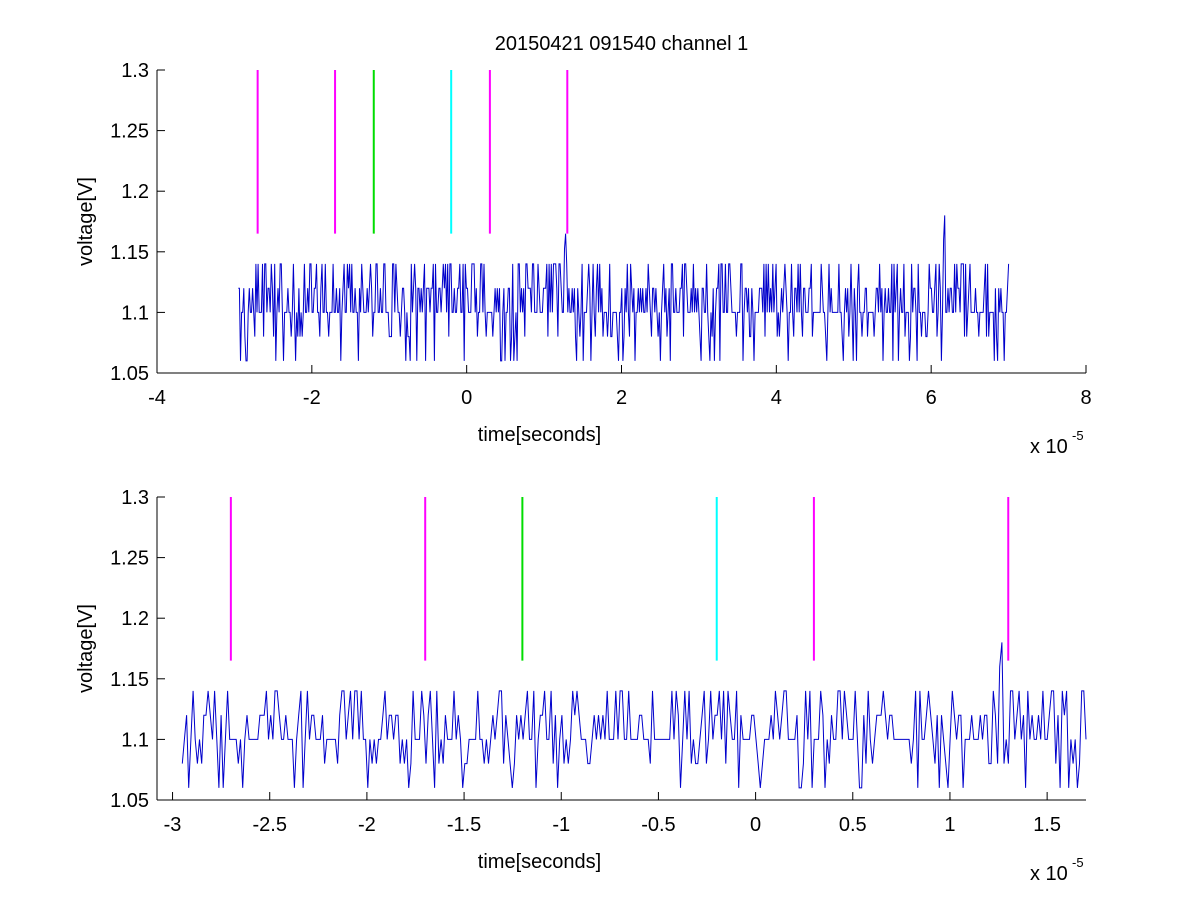 The height and width of the screenshot is (901, 1200). What do you see at coordinates (621, 398) in the screenshot?
I see `x-tick-label: 2` at bounding box center [621, 398].